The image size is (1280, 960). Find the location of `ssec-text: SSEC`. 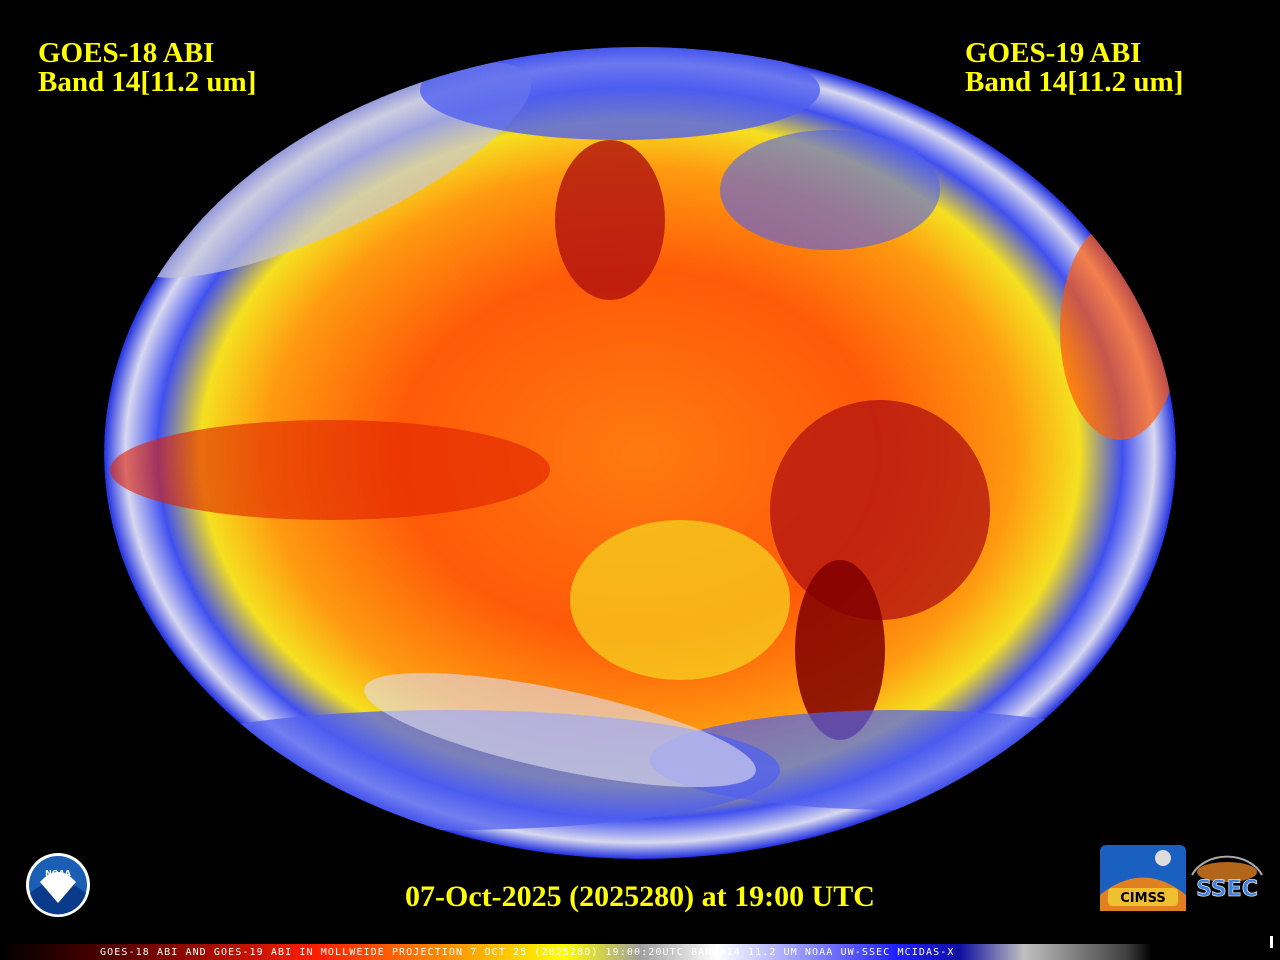

ssec-text: SSEC is located at coordinates (1227, 889).